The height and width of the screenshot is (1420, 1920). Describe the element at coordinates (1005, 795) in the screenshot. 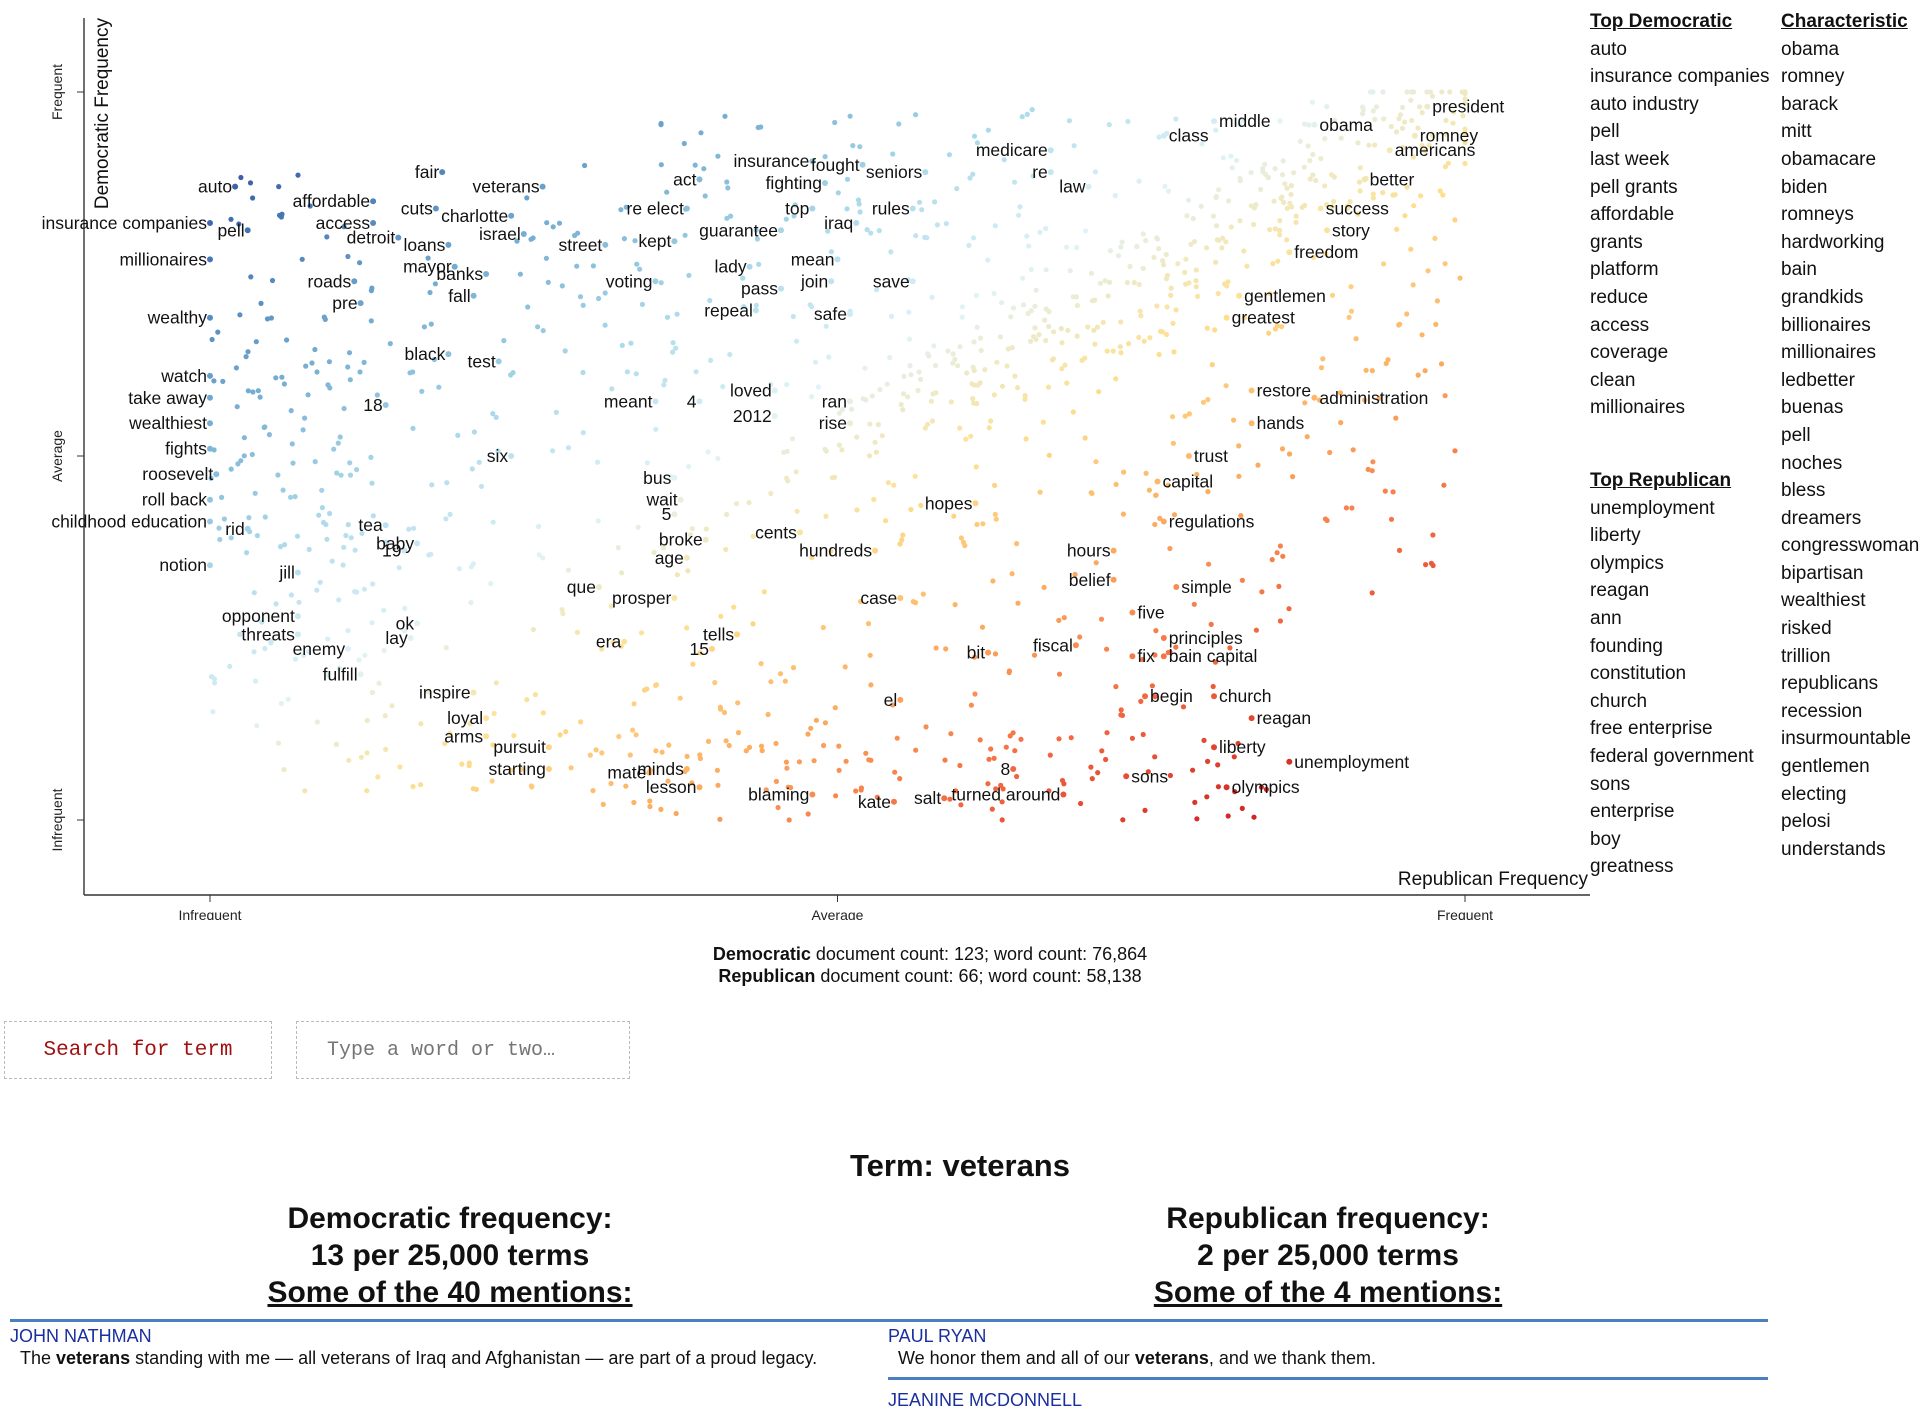

I see `term-label: turned around` at that location.